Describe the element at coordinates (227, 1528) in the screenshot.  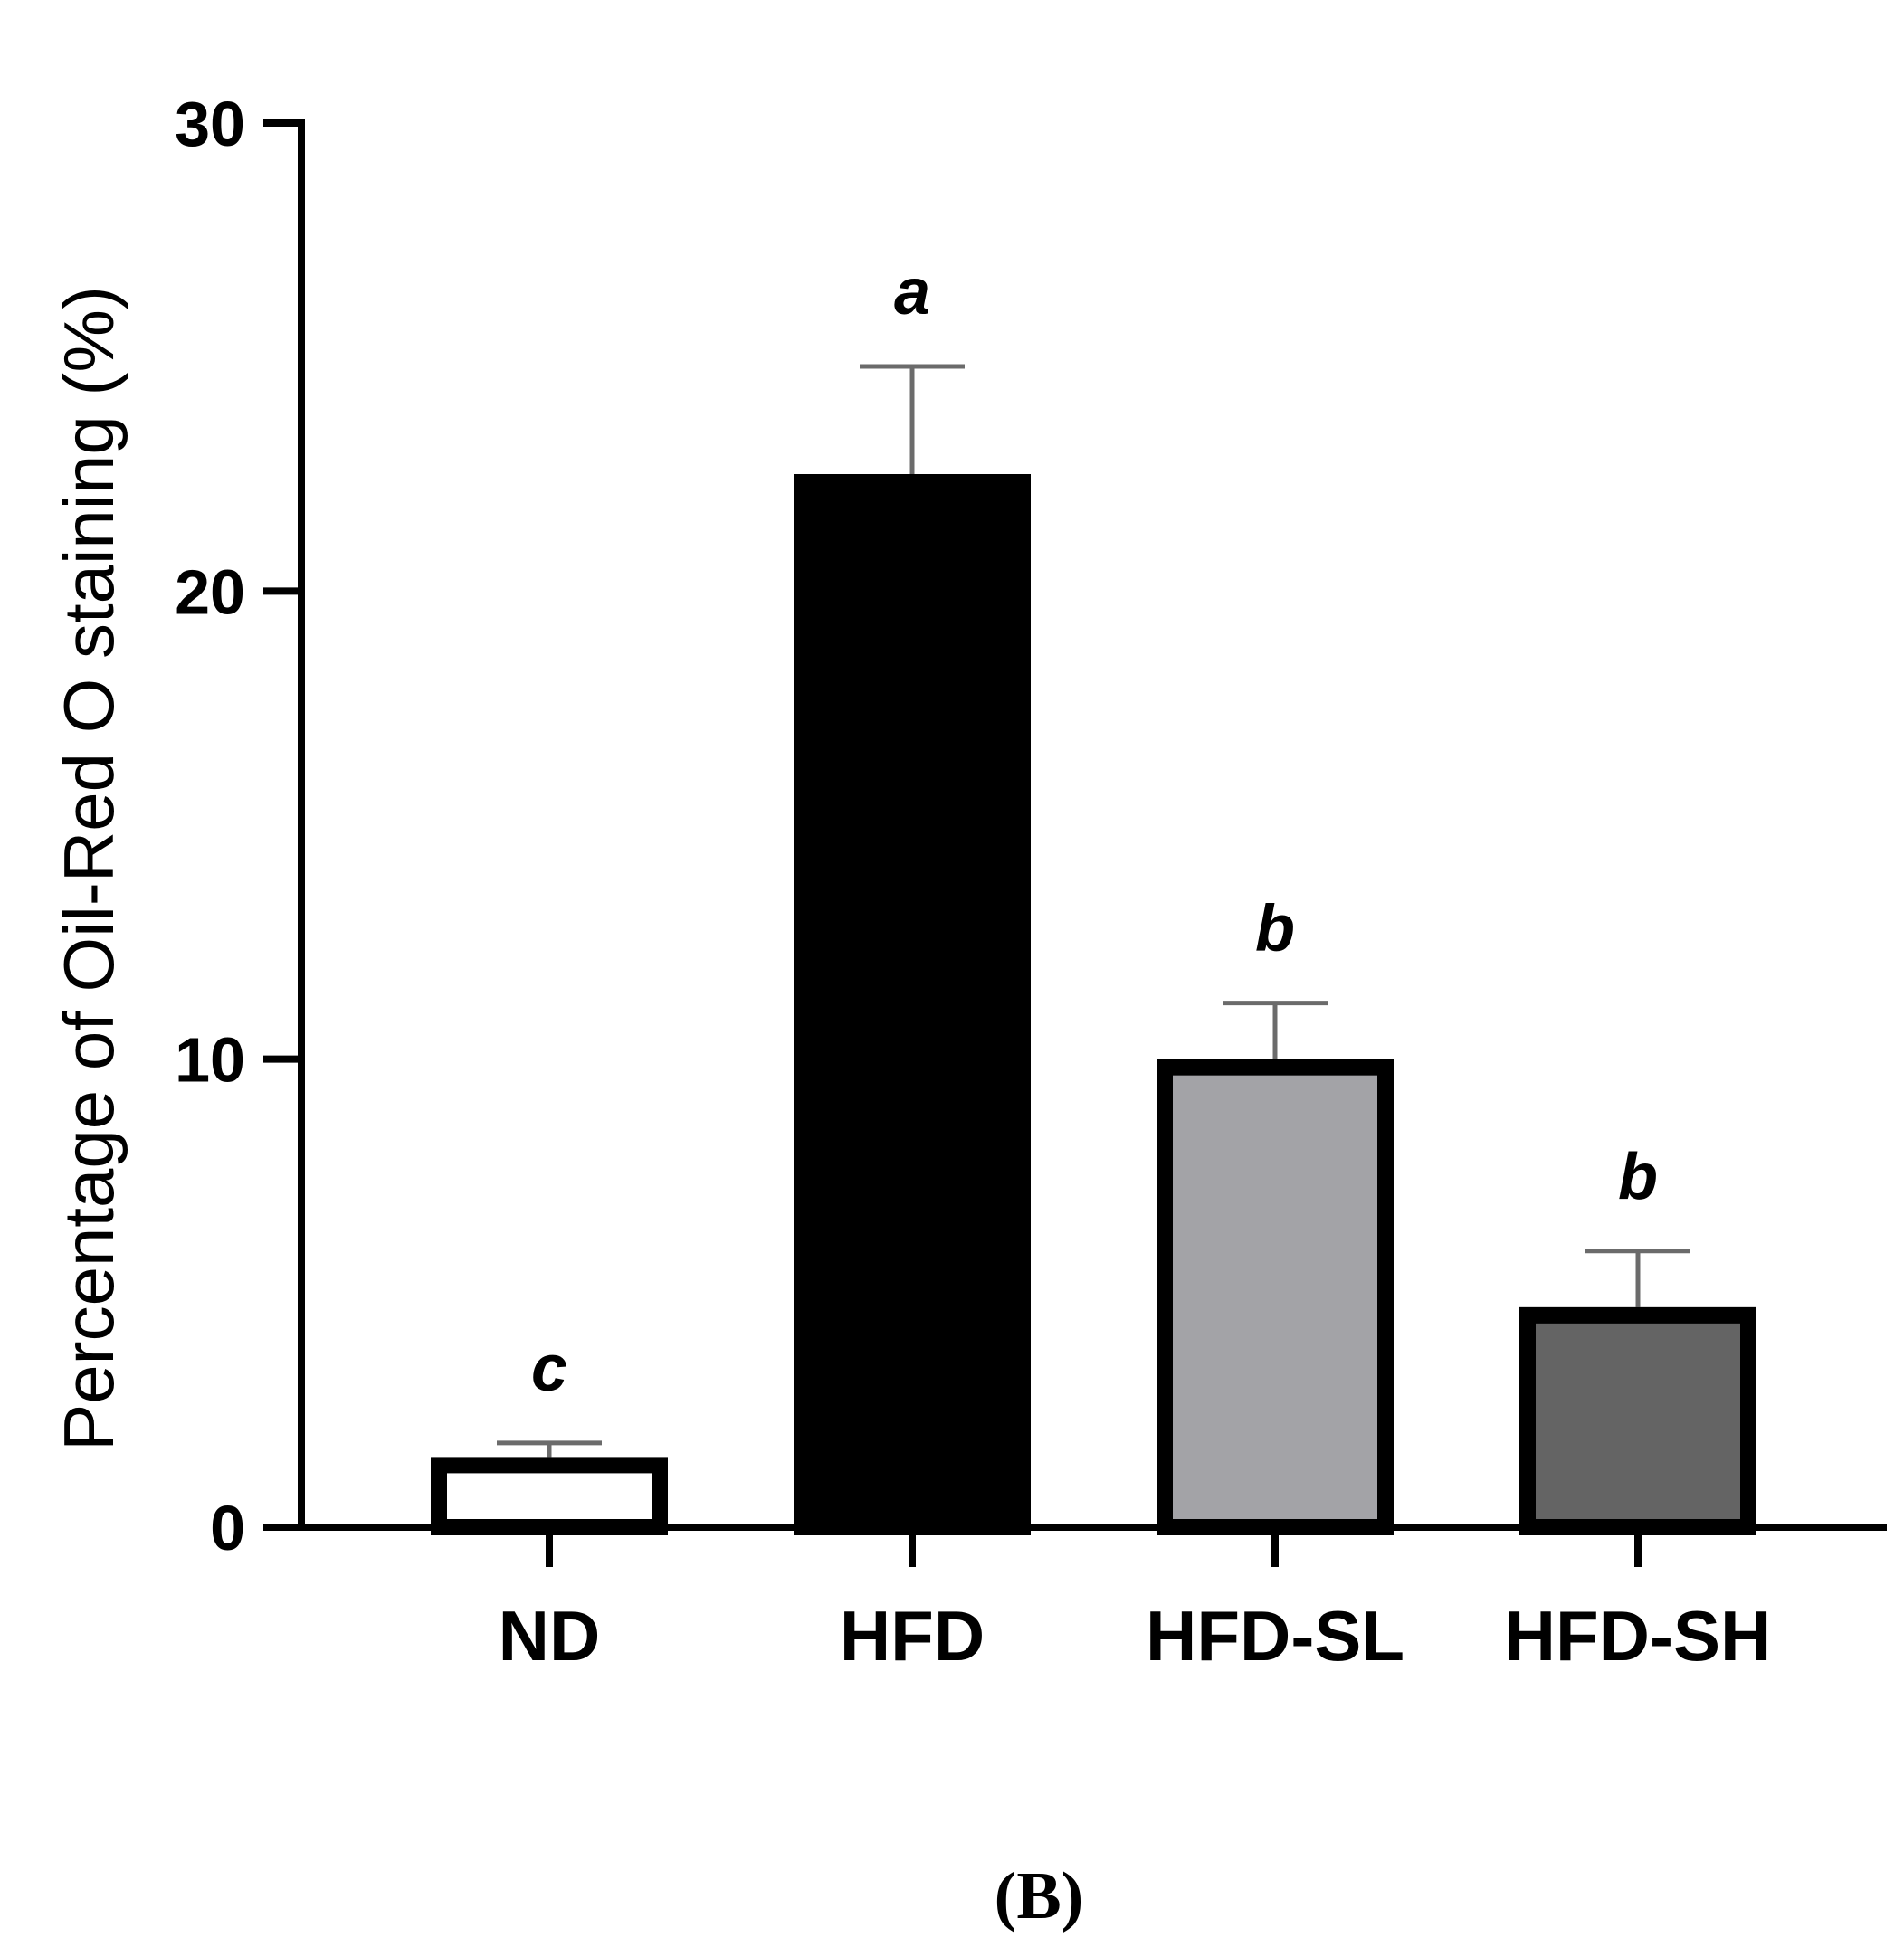
I see `y-tick-label-0: 0` at that location.